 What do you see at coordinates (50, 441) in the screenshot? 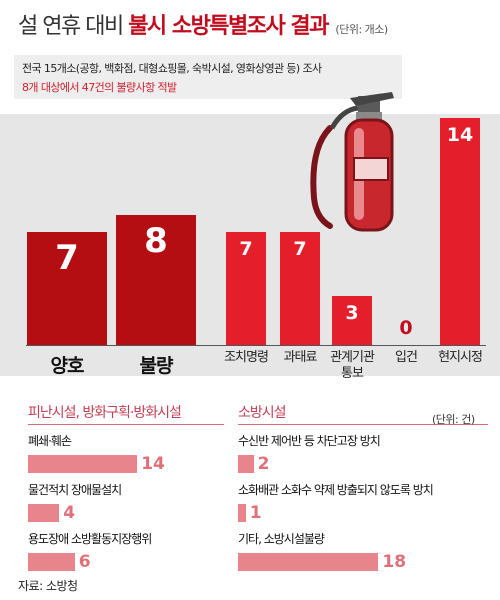
I see `item-label-damage: 폐쇄·훼손` at bounding box center [50, 441].